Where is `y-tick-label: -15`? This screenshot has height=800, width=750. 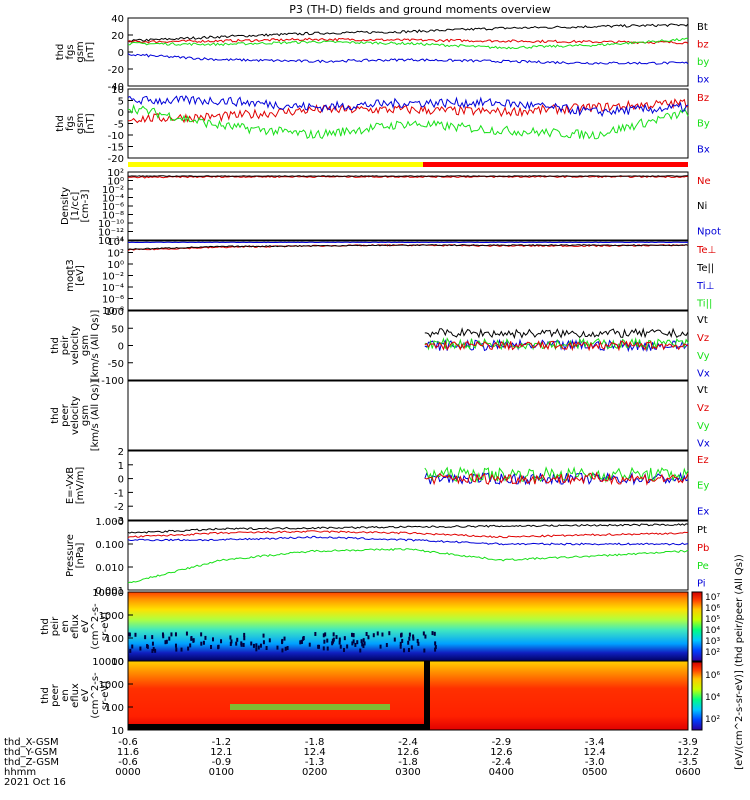
y-tick-label: -15 is located at coordinates (116, 148).